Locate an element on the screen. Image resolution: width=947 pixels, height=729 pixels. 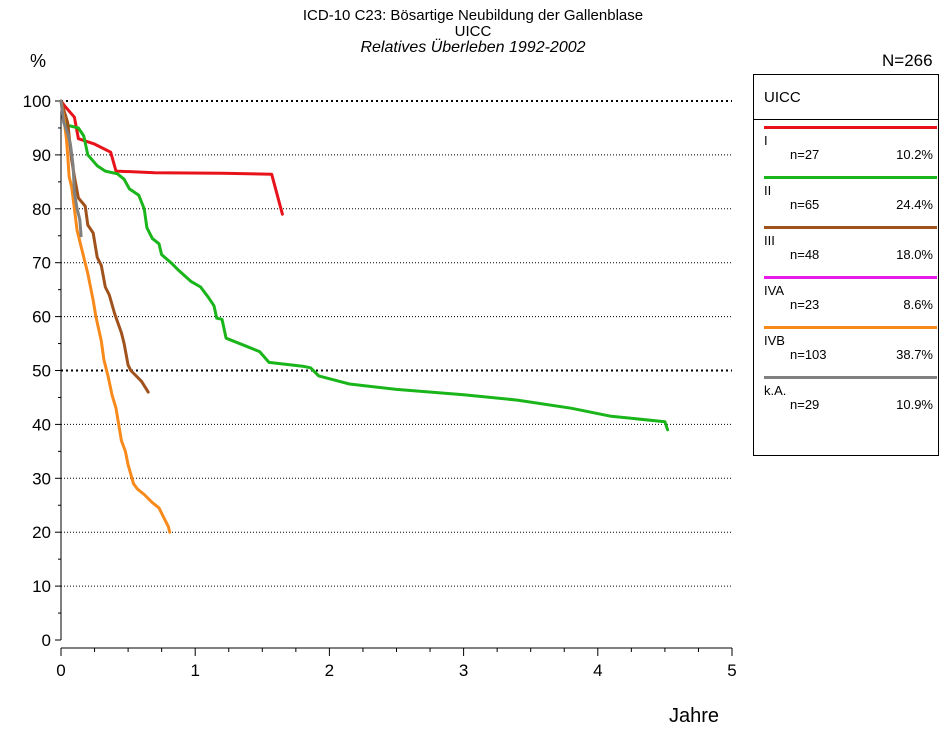
legend-percent-ka: 10.9% is located at coordinates (914, 404).